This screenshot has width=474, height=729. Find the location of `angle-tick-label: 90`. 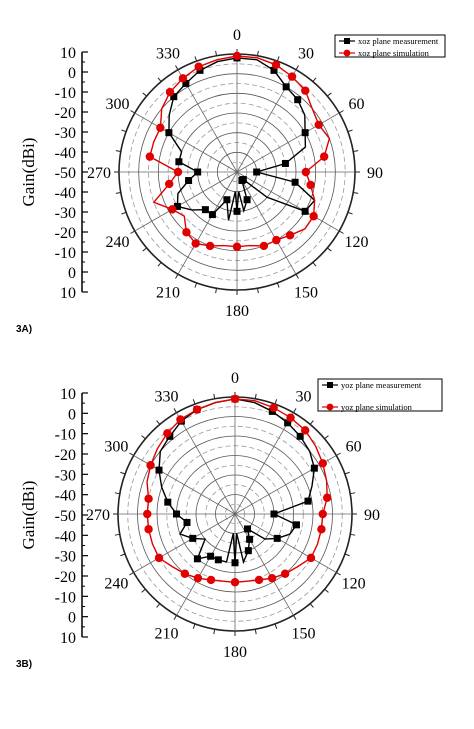

angle-tick-label: 90 is located at coordinates (372, 515).